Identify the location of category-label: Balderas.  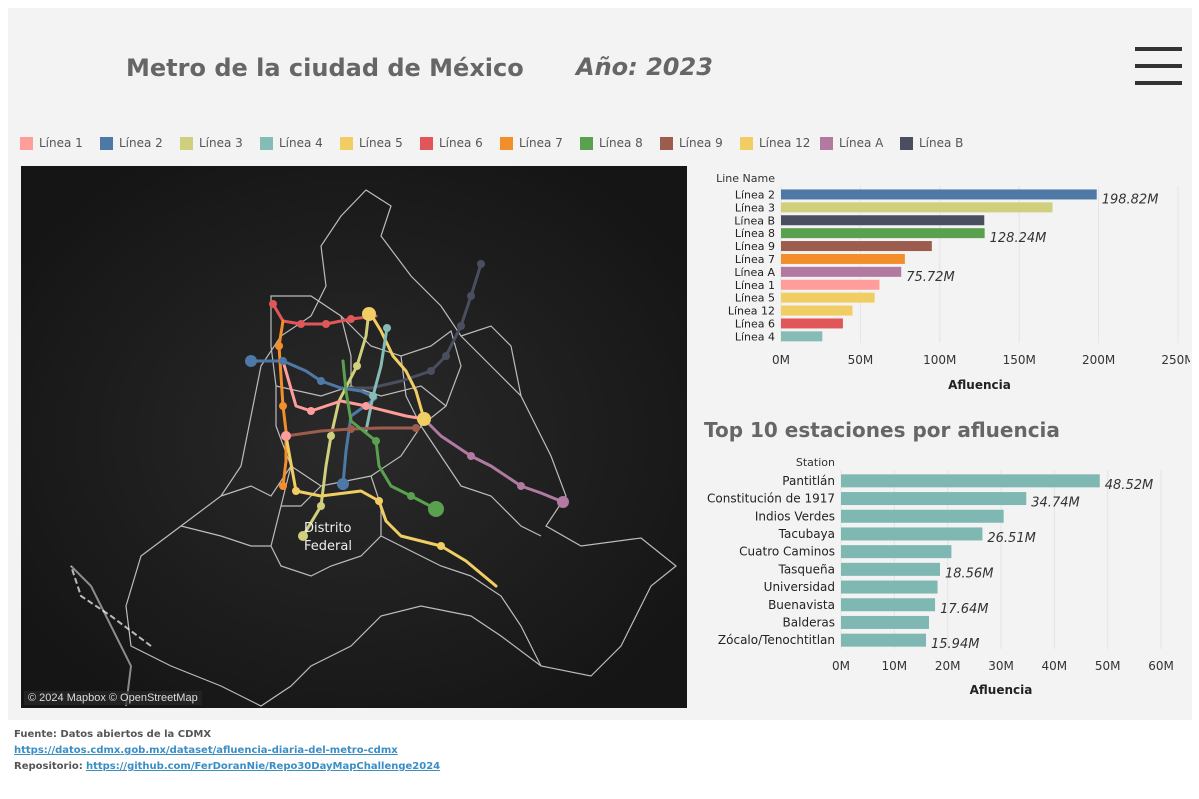
(809, 622).